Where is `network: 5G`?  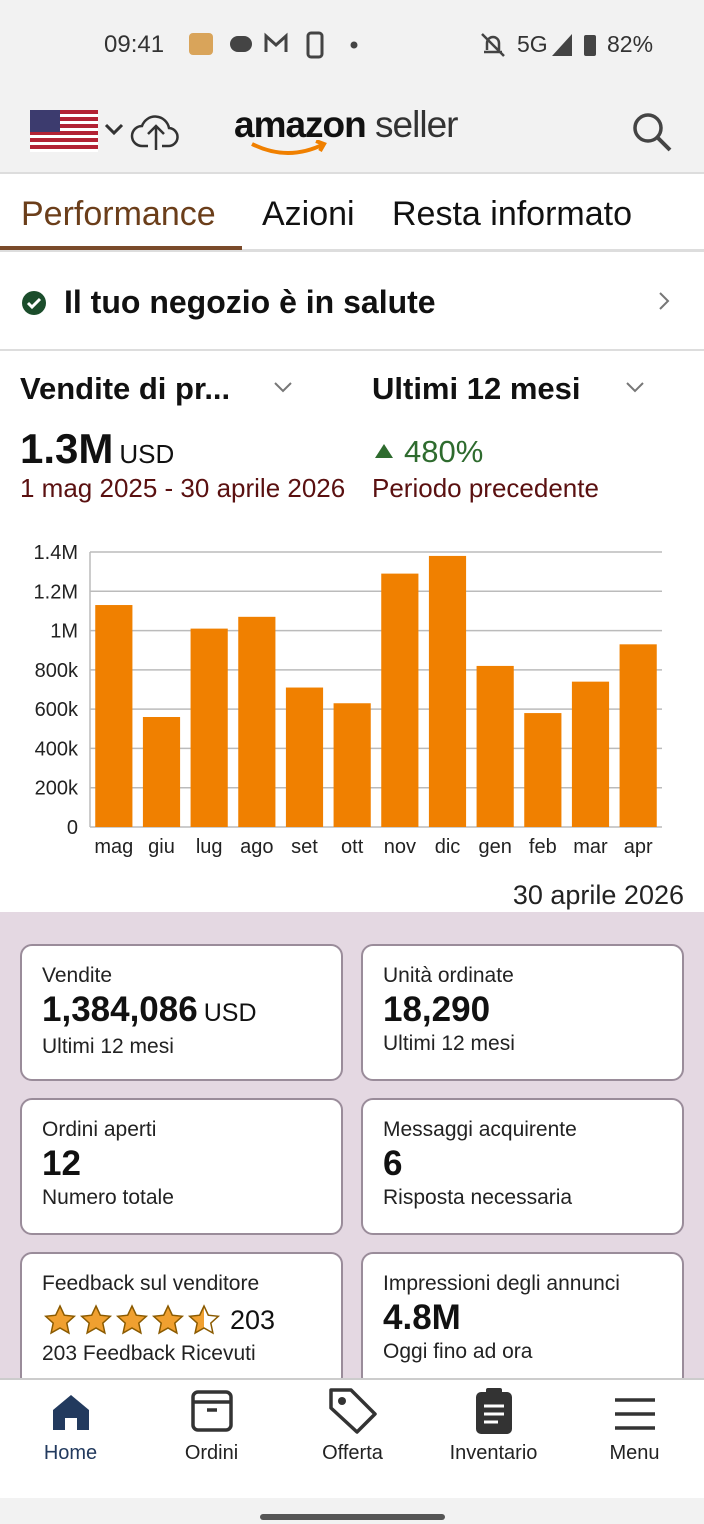
network: 5G is located at coordinates (532, 44).